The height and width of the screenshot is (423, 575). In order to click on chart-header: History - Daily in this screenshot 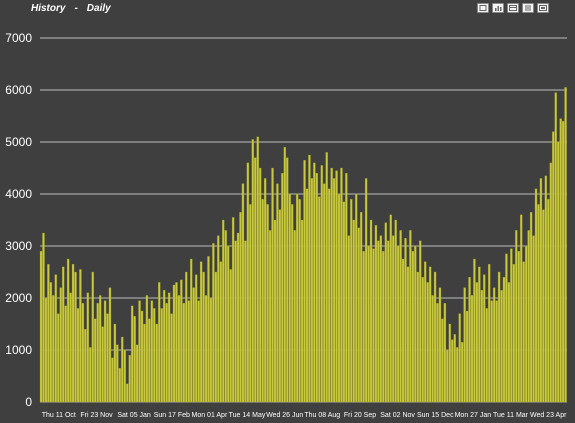, I will do `click(287, 11)`.